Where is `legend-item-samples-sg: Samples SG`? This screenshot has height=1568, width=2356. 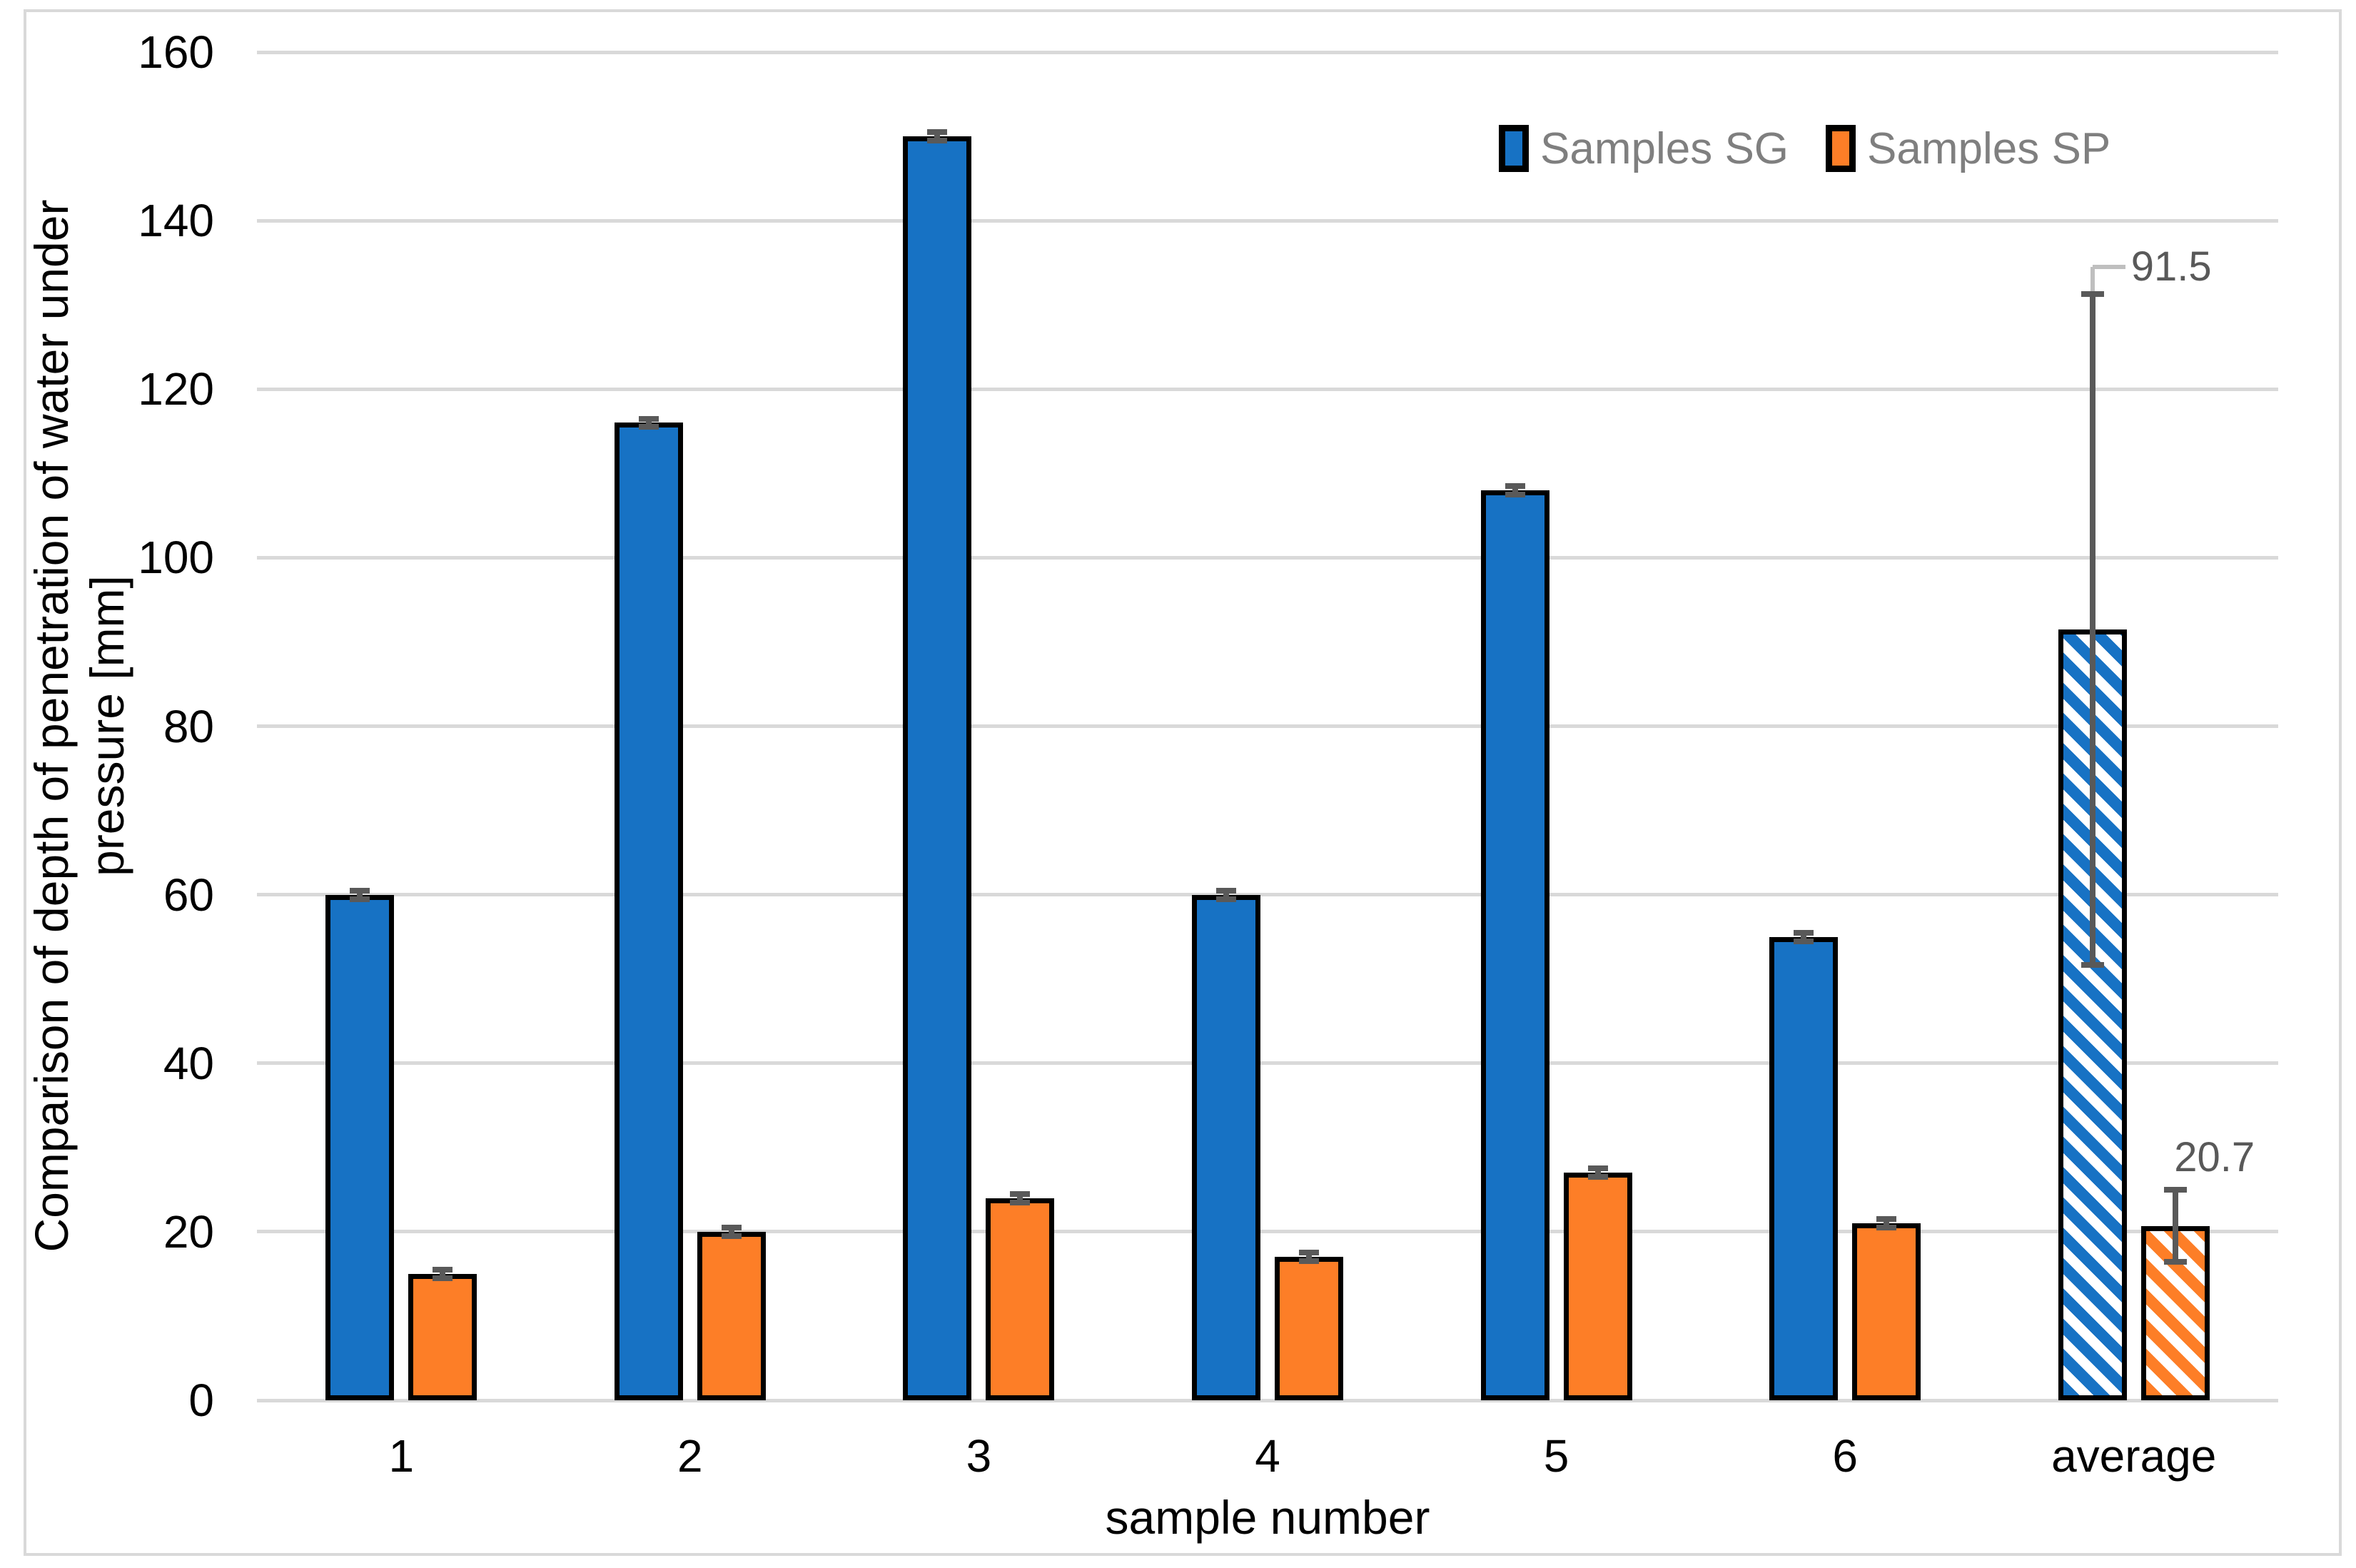 legend-item-samples-sg: Samples SG is located at coordinates (1644, 148).